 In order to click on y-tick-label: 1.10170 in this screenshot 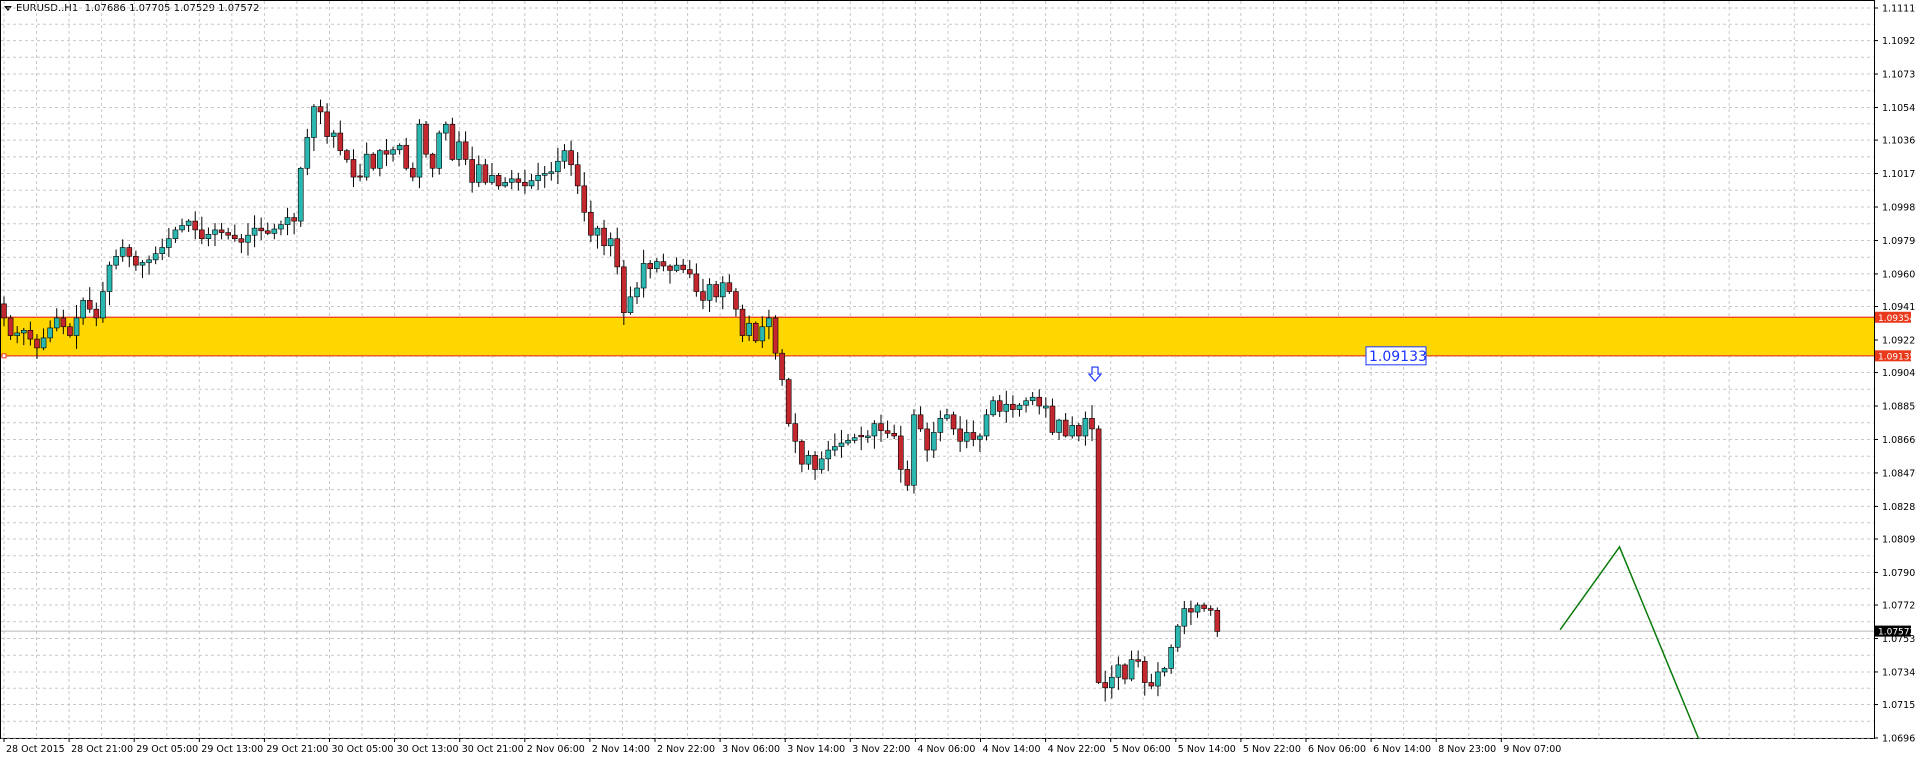, I will do `click(1899, 174)`.